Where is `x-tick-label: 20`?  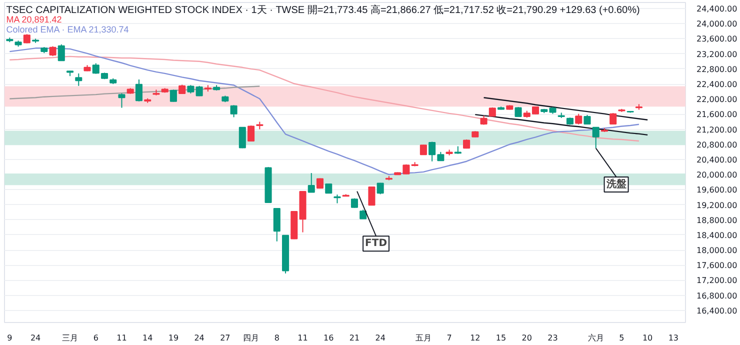
x-tick-label: 20 is located at coordinates (527, 338).